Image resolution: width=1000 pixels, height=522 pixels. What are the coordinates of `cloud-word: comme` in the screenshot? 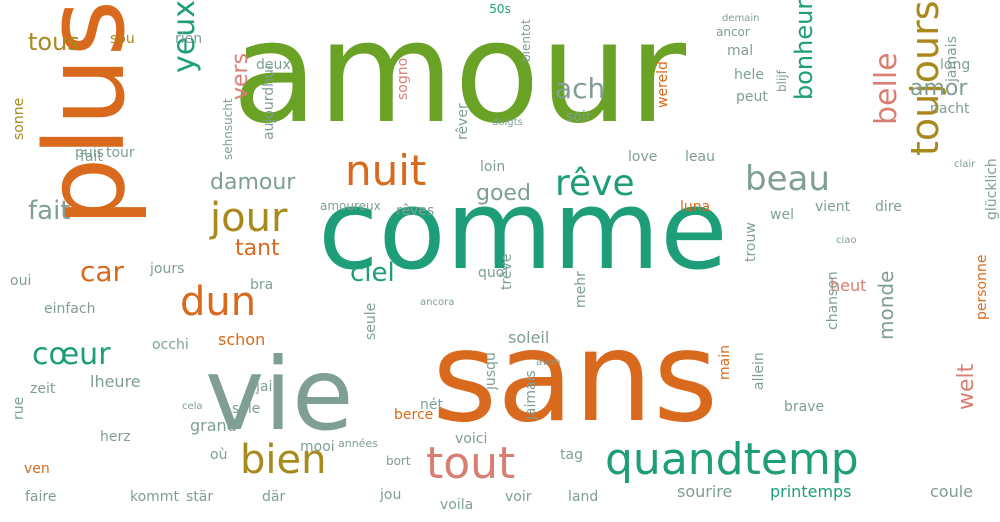 It's located at (523, 230).